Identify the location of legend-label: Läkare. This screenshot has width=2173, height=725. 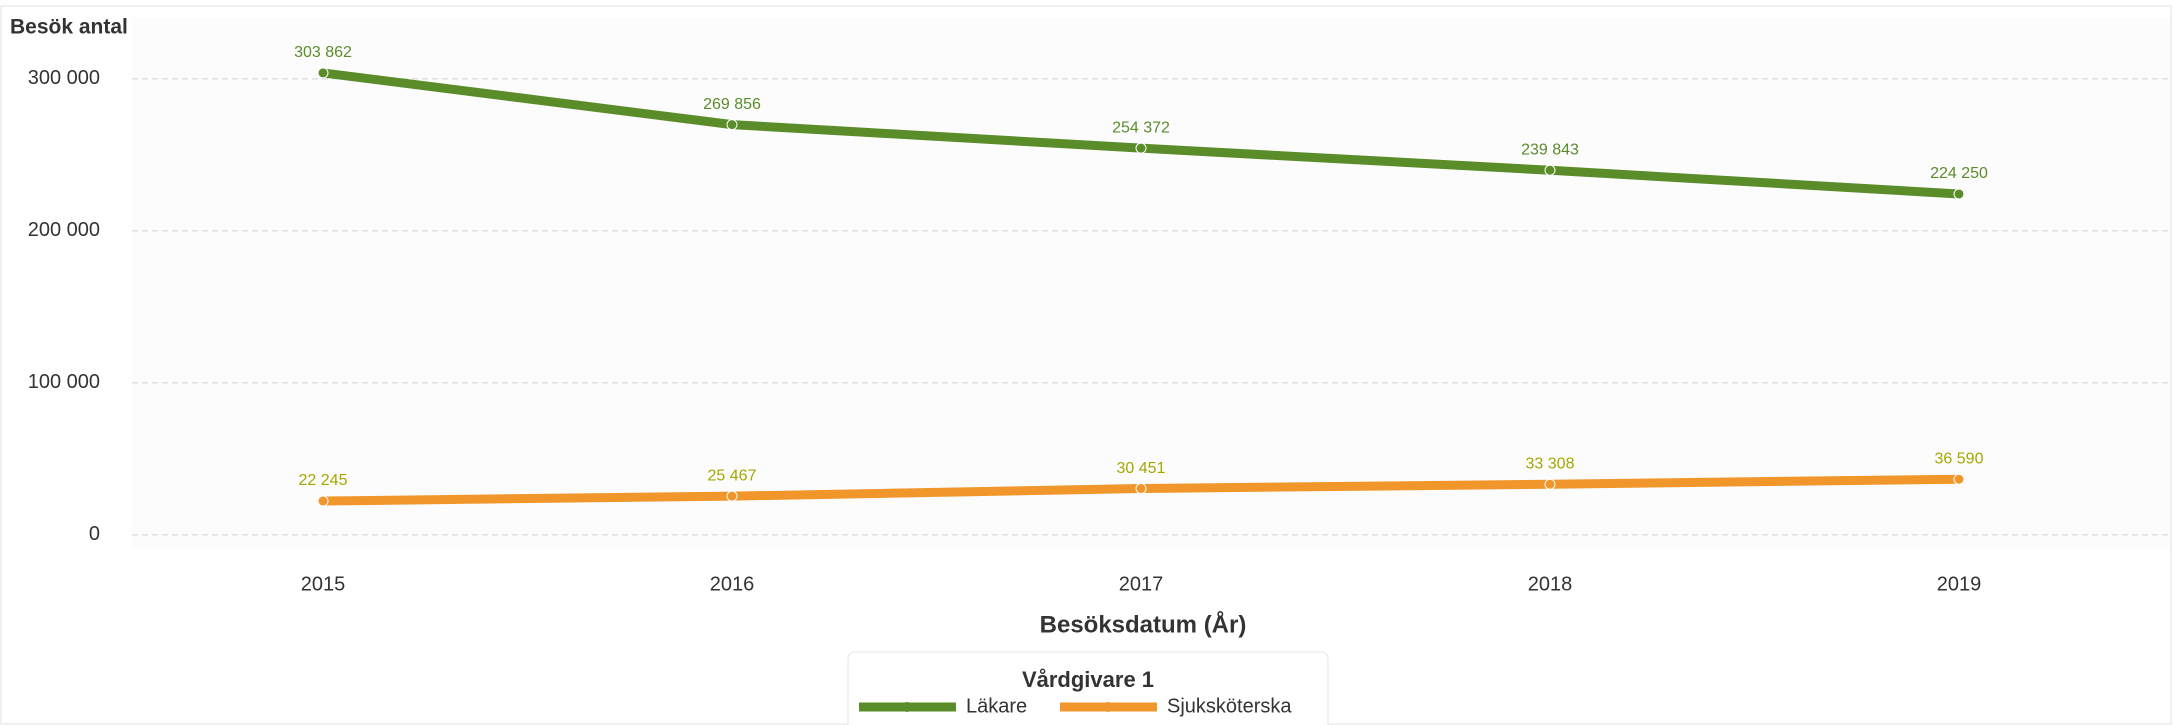
(996, 706).